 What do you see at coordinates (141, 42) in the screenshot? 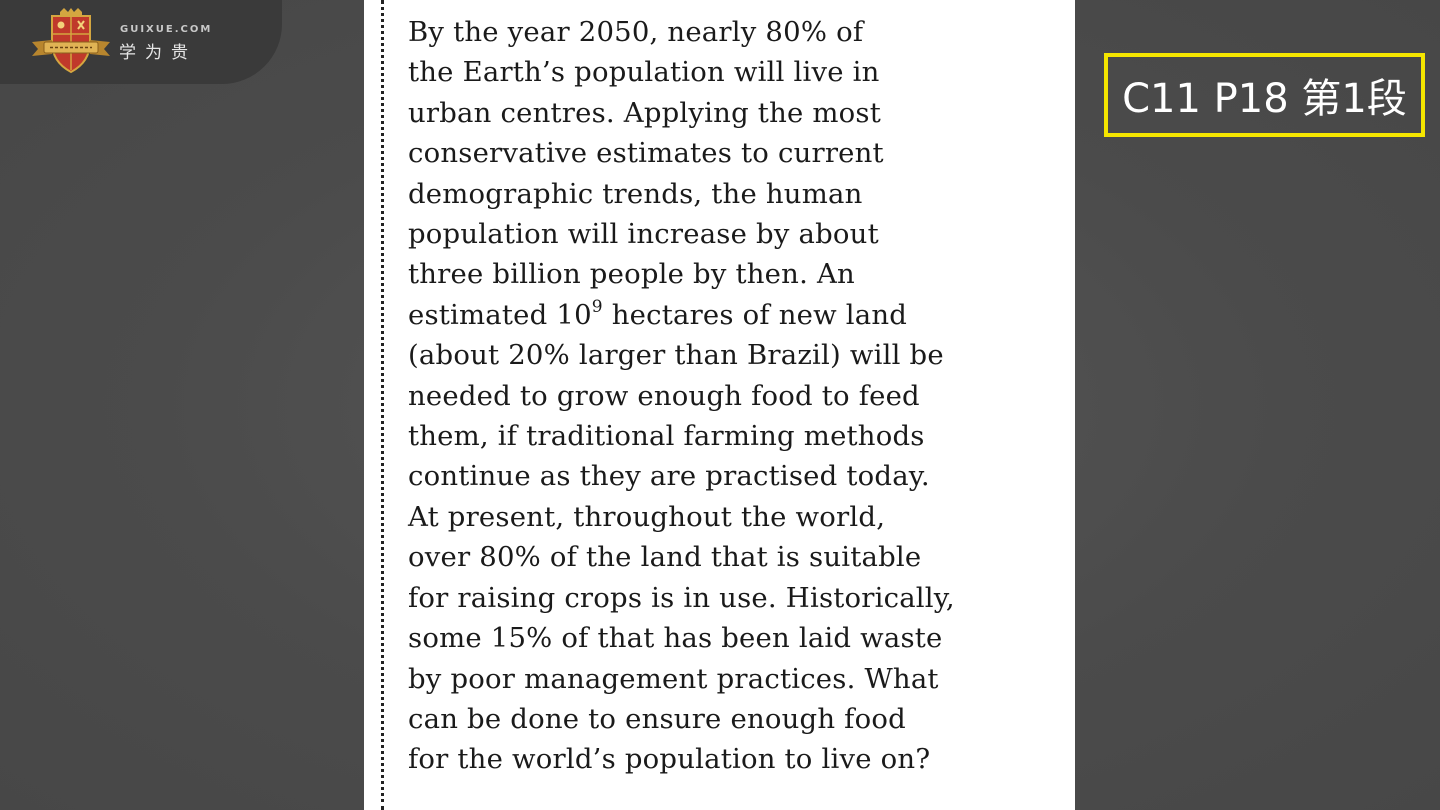
I see `logo-area: GUIXUE.COM 学为贵` at bounding box center [141, 42].